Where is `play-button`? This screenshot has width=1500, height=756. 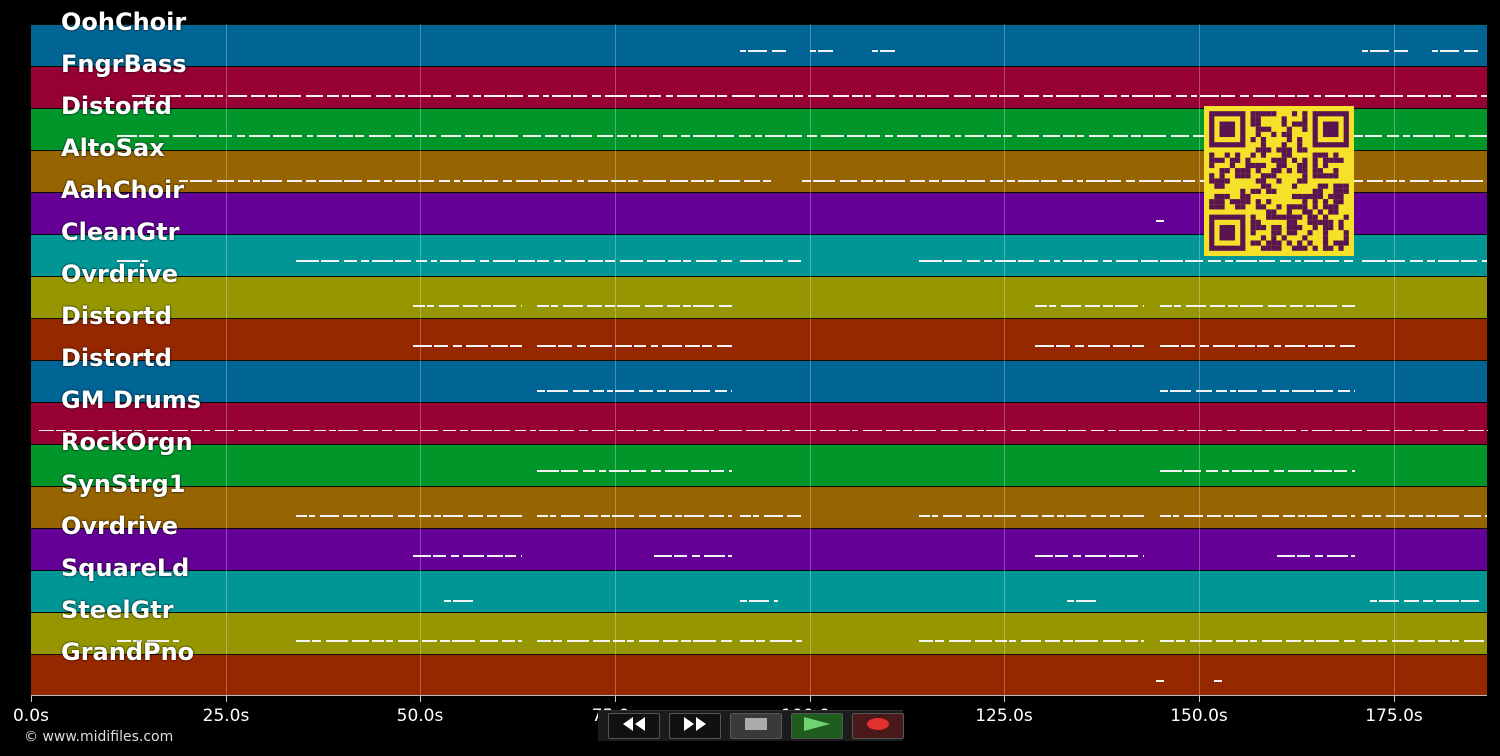
play-button is located at coordinates (817, 726).